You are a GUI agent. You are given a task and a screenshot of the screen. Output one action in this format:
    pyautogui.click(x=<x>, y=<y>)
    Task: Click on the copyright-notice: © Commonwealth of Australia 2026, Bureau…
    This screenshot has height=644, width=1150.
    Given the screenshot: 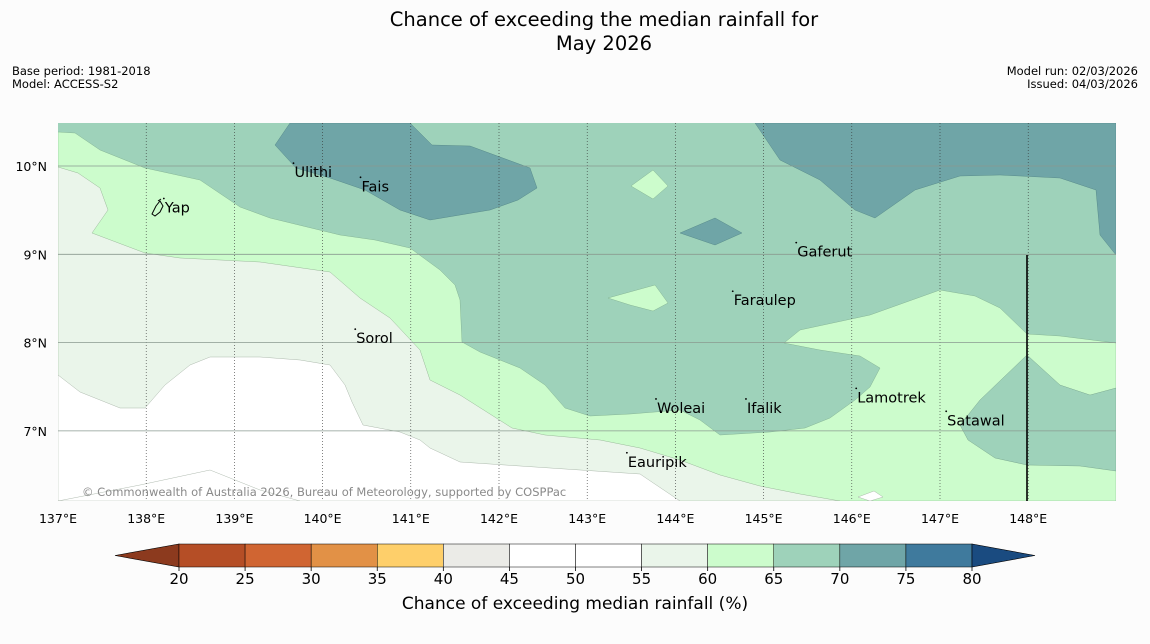 What is the action you would take?
    pyautogui.click(x=324, y=492)
    